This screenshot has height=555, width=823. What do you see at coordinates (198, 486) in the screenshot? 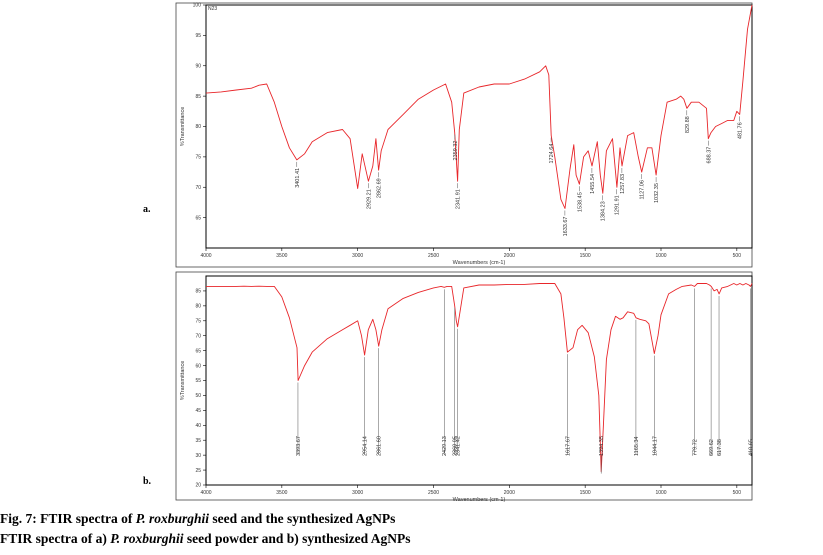
I see `y-tick-label: 20` at bounding box center [198, 486].